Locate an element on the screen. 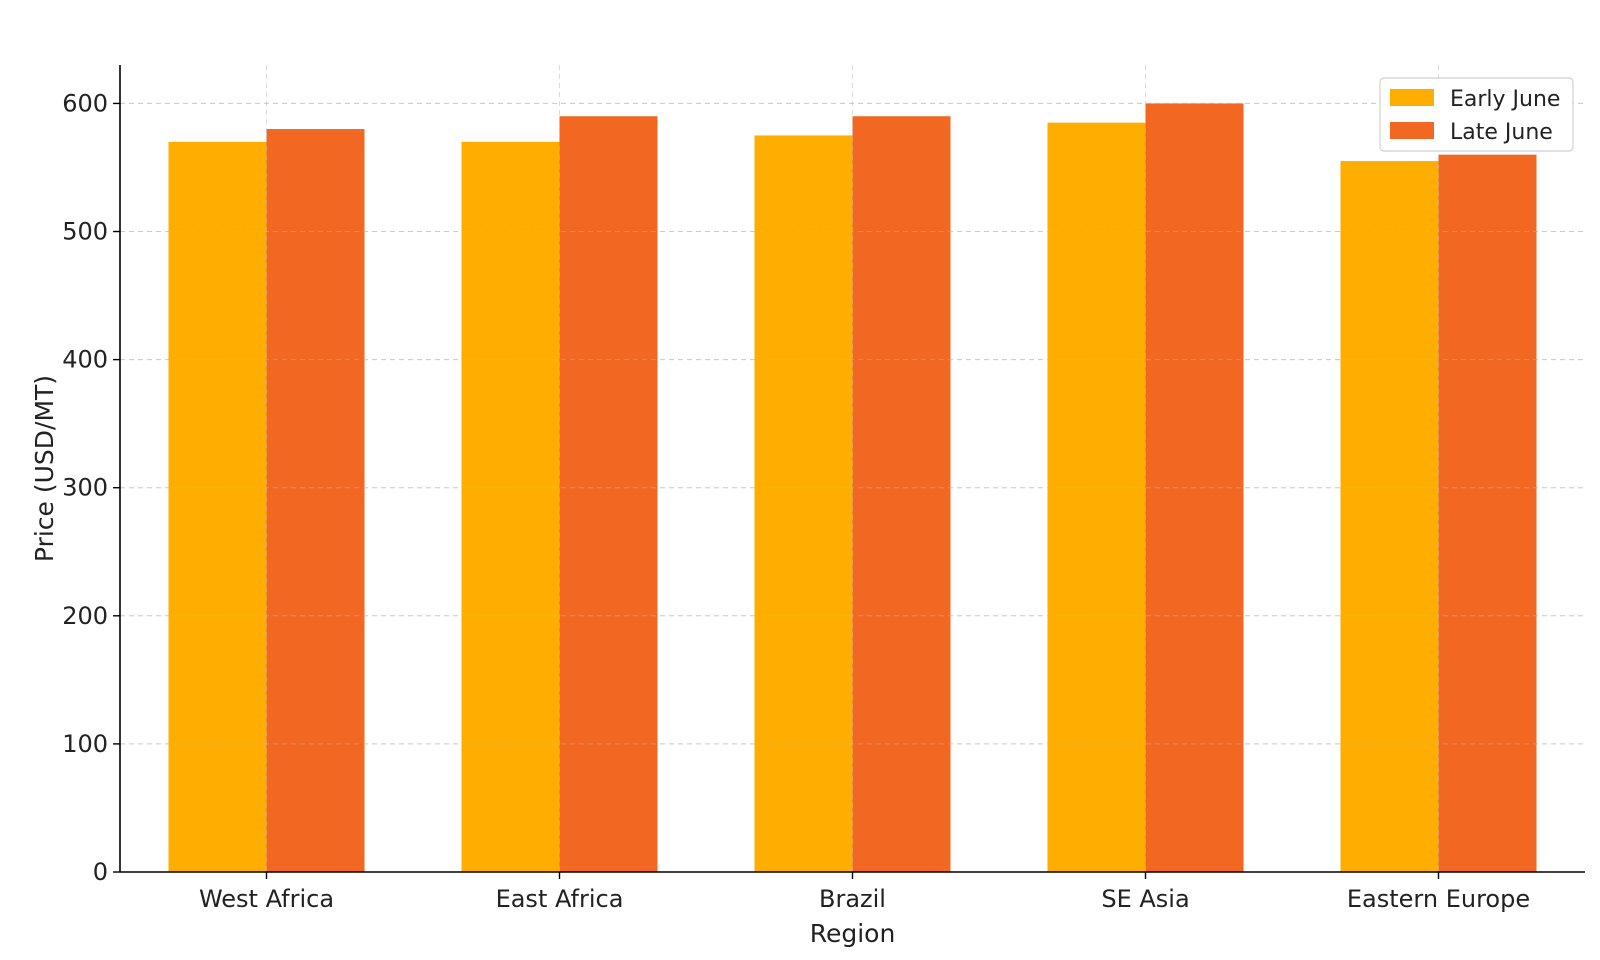  x-tick-label: SE Asia is located at coordinates (1145, 899).